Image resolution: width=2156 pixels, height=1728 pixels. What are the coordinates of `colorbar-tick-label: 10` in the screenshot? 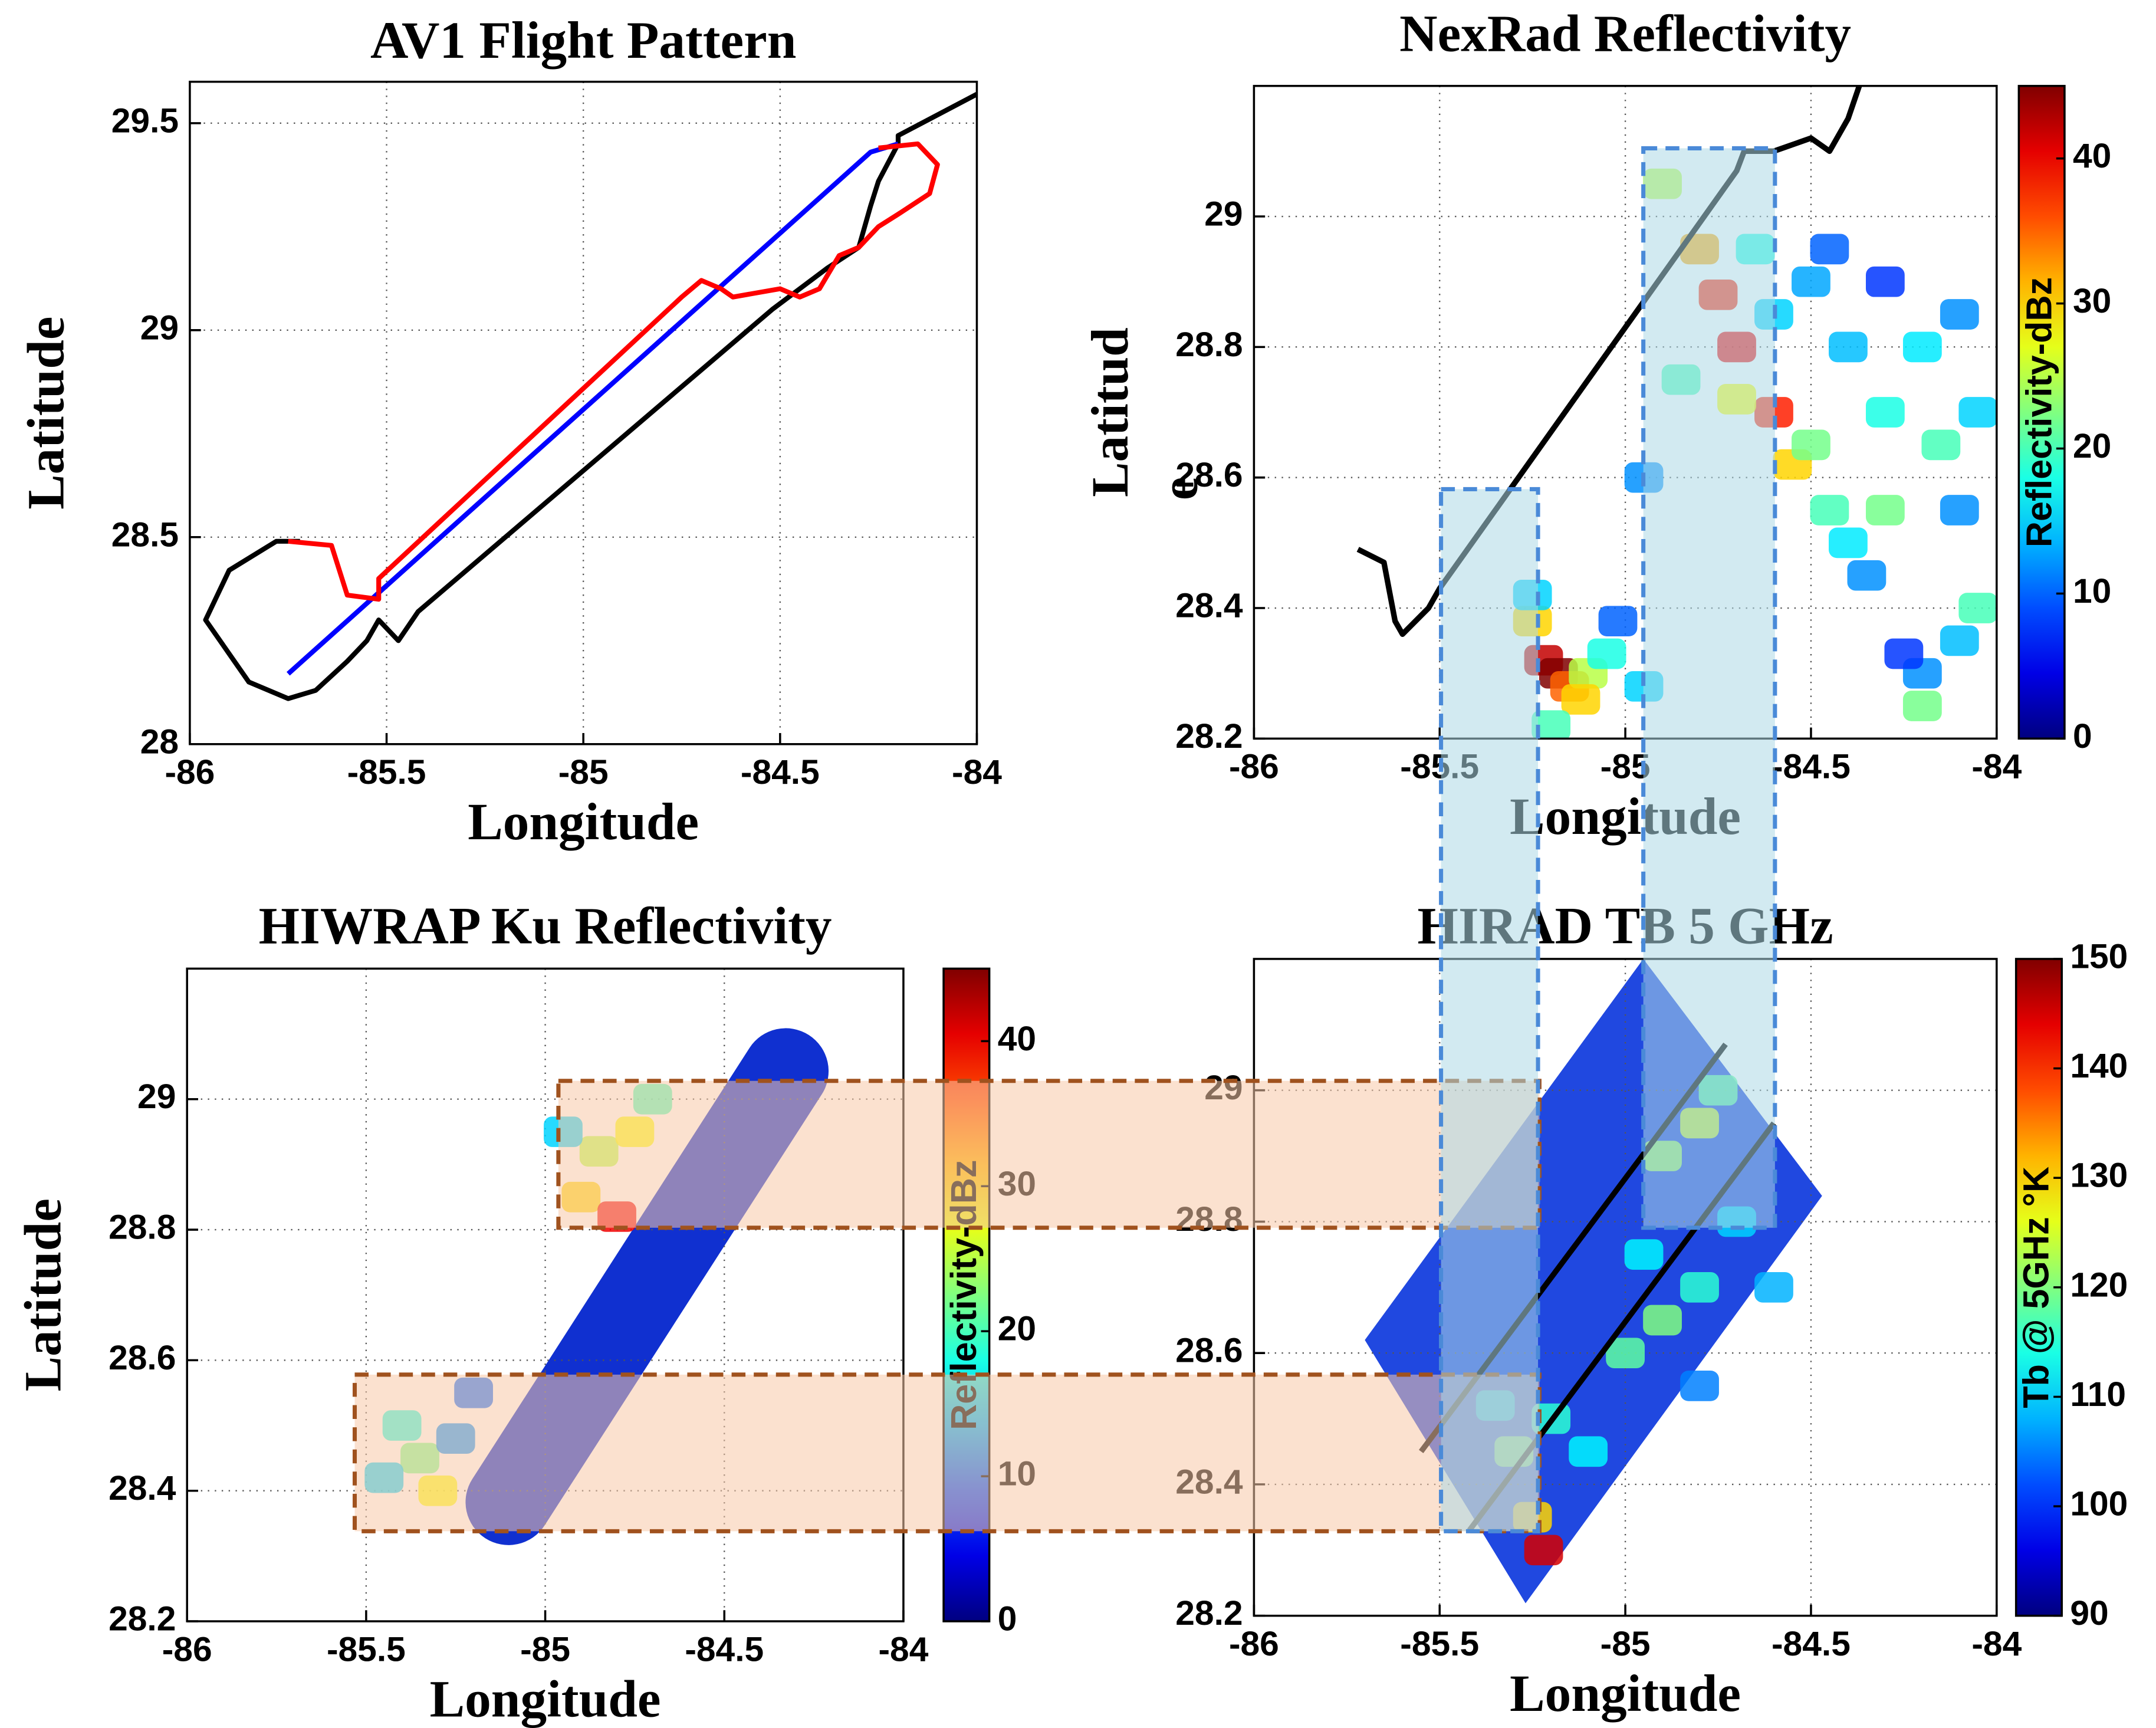 It's located at (2092, 591).